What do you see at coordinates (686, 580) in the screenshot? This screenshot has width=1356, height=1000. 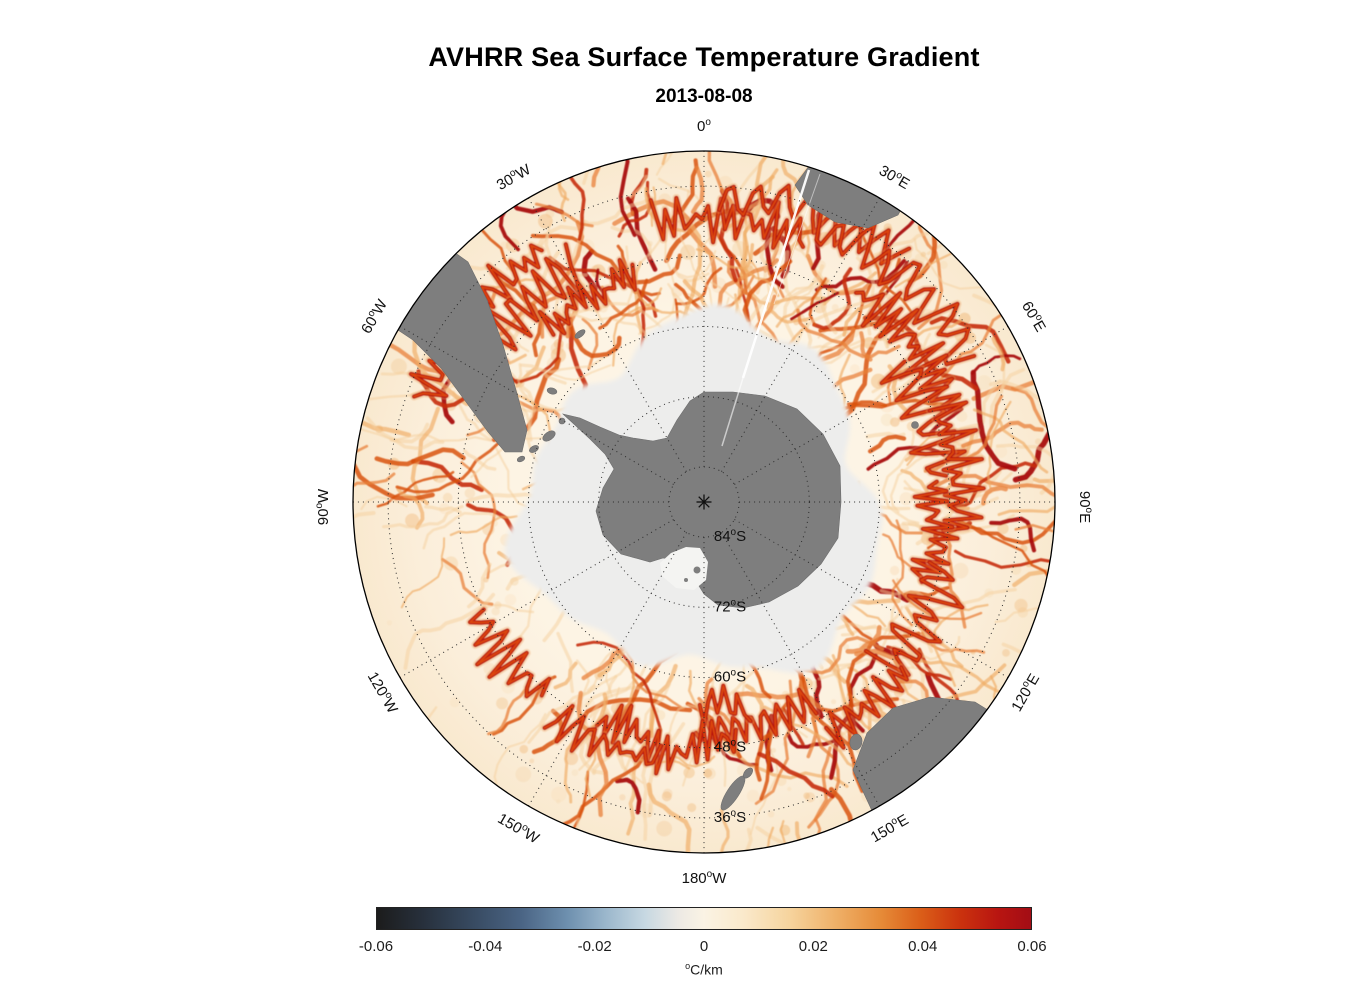 I see `small-island` at bounding box center [686, 580].